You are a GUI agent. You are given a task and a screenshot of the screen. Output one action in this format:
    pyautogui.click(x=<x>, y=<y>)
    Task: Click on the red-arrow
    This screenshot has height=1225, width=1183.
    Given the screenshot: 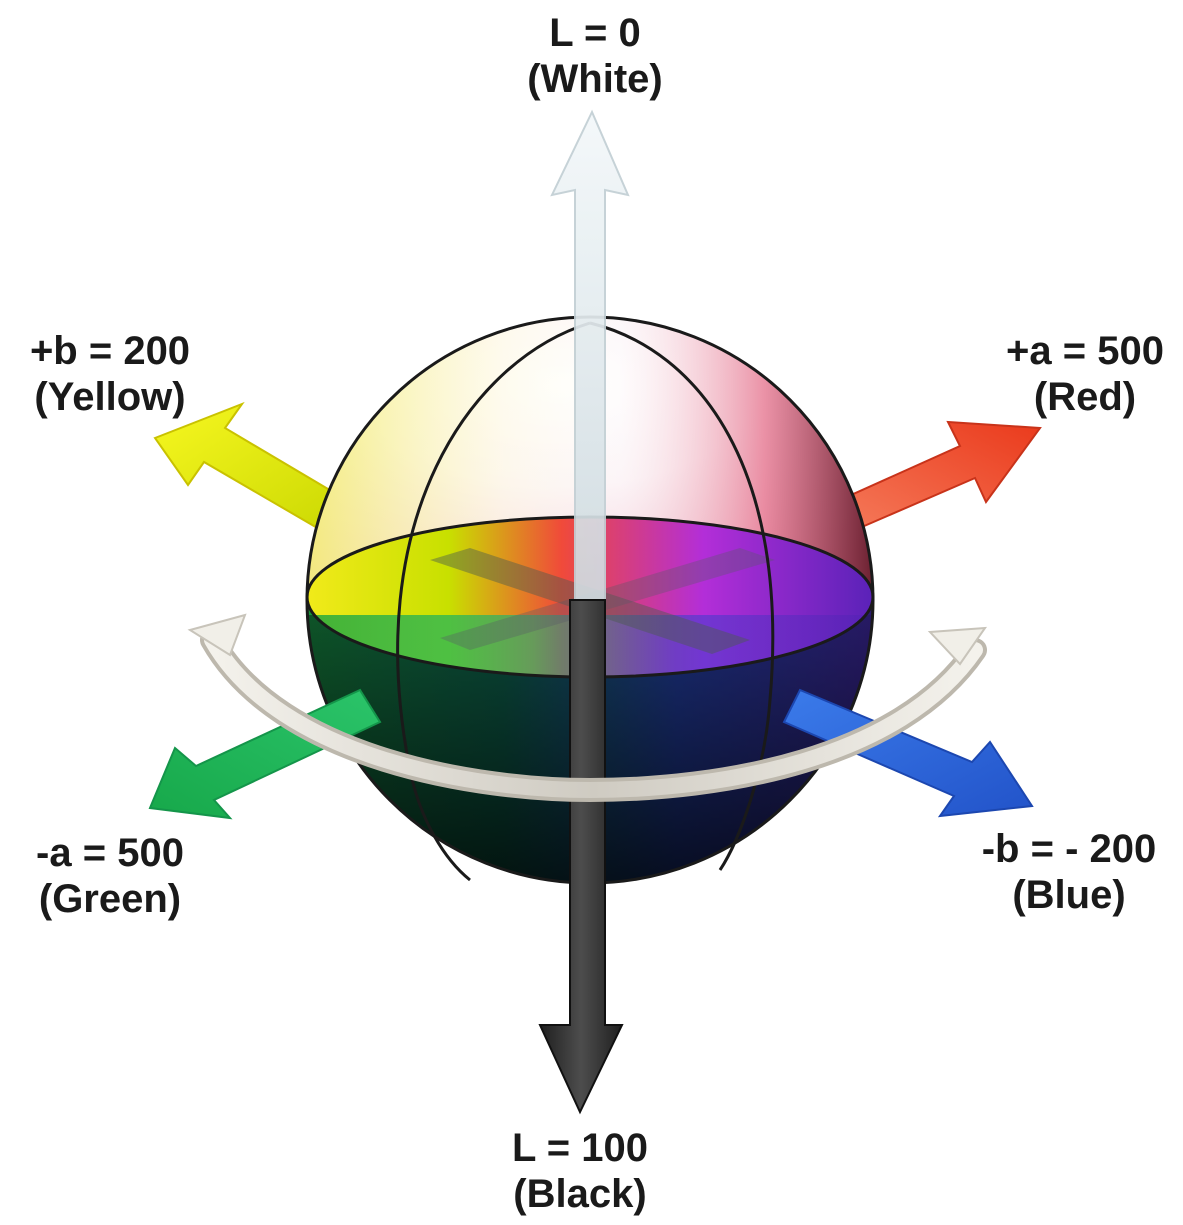 What is the action you would take?
    pyautogui.click(x=940, y=476)
    